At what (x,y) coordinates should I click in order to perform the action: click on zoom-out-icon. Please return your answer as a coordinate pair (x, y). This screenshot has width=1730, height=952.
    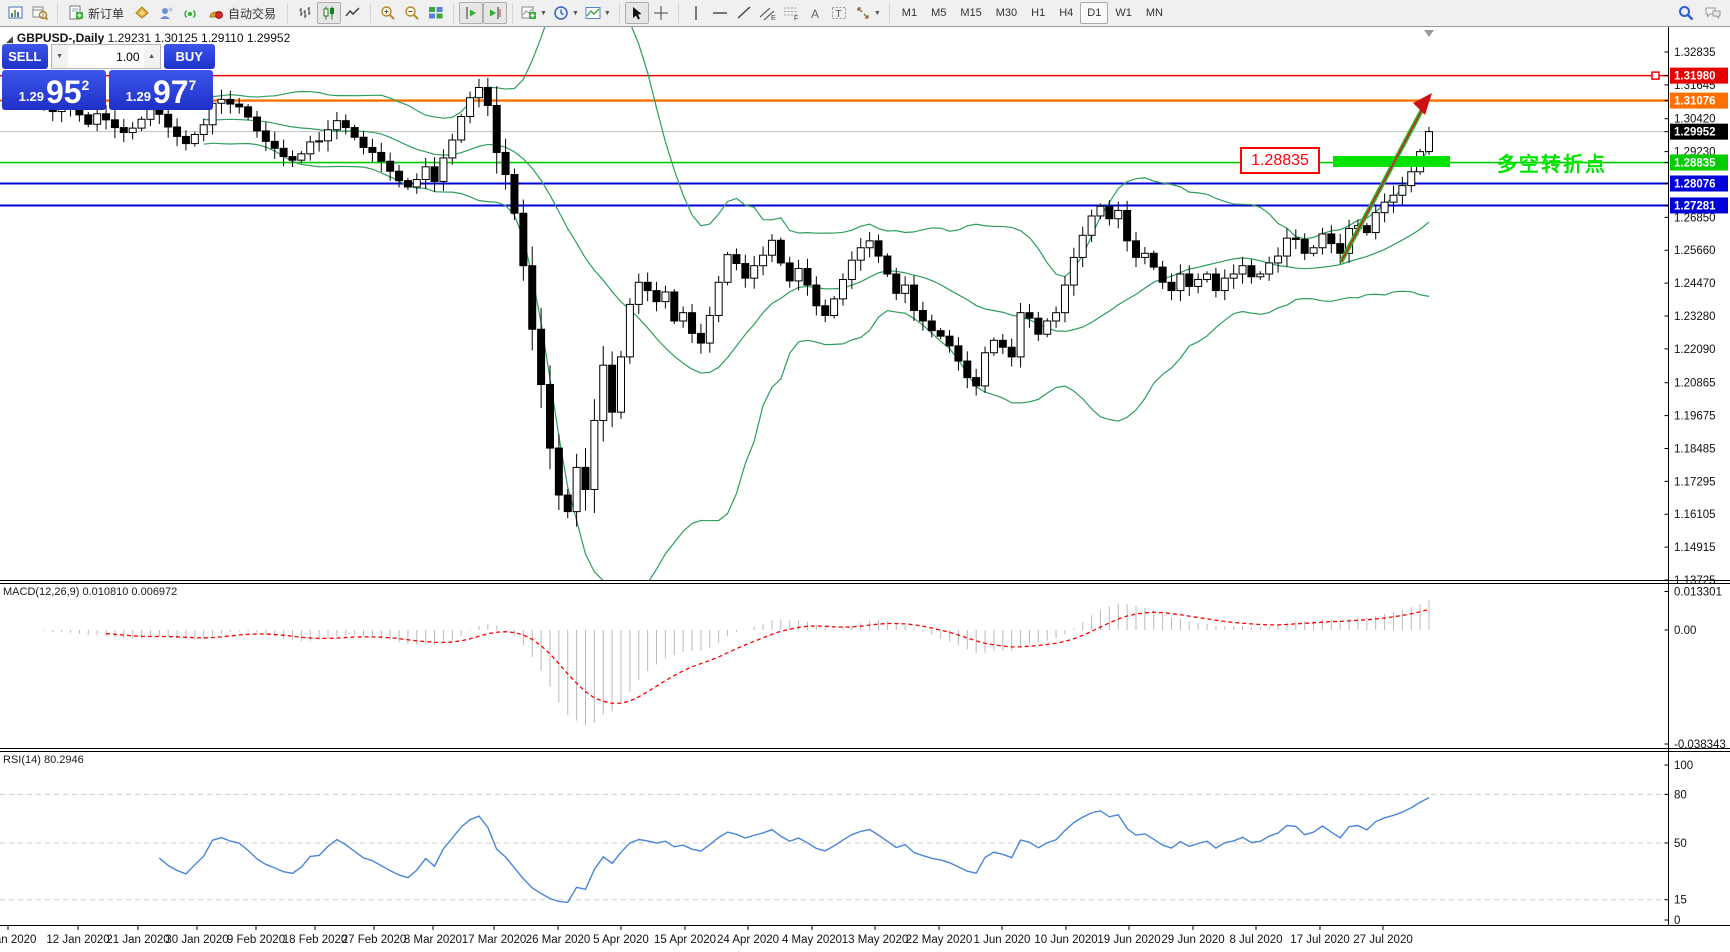
    Looking at the image, I should click on (412, 13).